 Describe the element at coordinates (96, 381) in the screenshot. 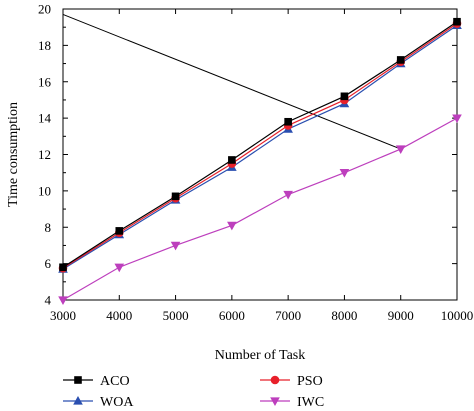

I see `legend-item-aco: ACO` at that location.